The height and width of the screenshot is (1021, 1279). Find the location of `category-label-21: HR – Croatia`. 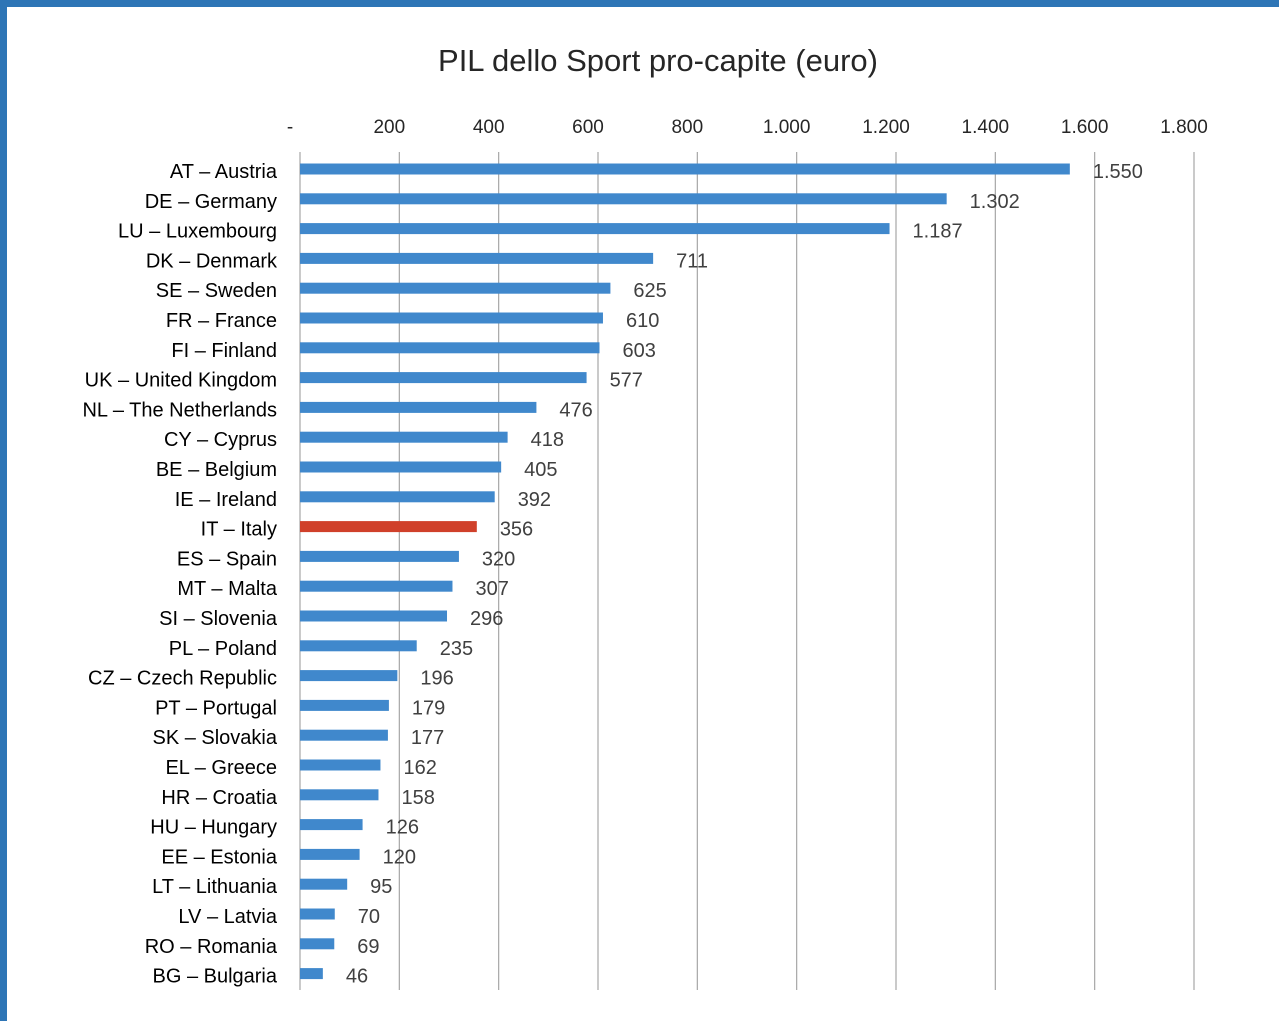

category-label-21: HR – Croatia is located at coordinates (219, 798).